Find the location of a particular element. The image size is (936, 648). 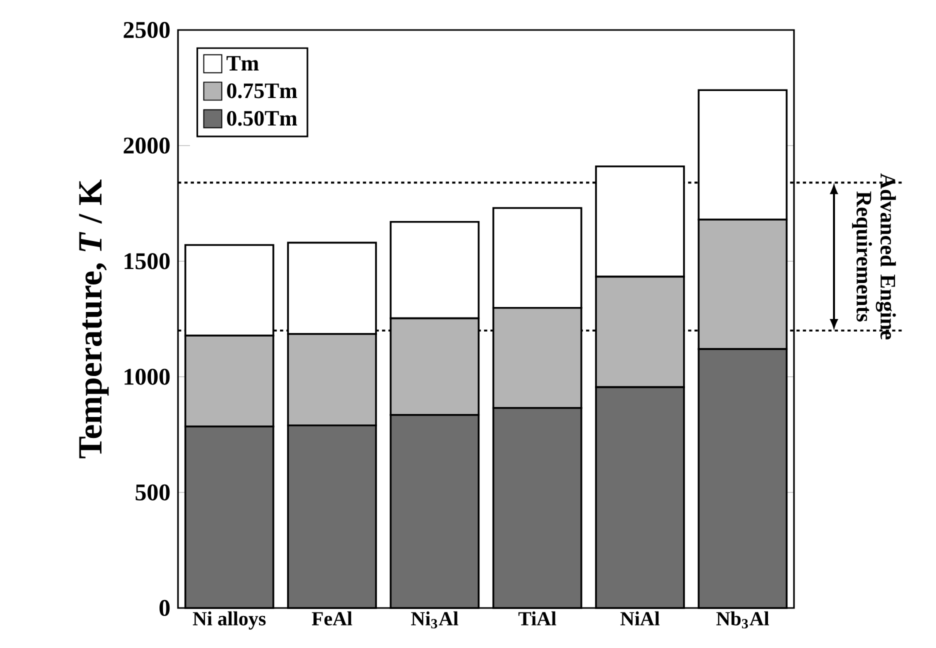

y-tick-label: 2500 is located at coordinates (147, 30).